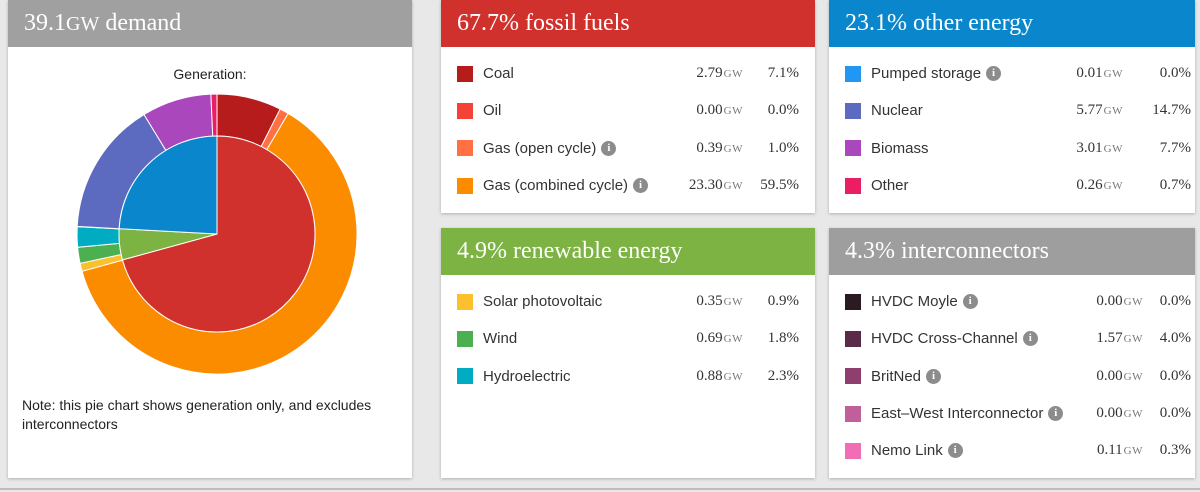 This screenshot has height=492, width=1200. I want to click on percent-value: 0.3%, so click(1175, 450).